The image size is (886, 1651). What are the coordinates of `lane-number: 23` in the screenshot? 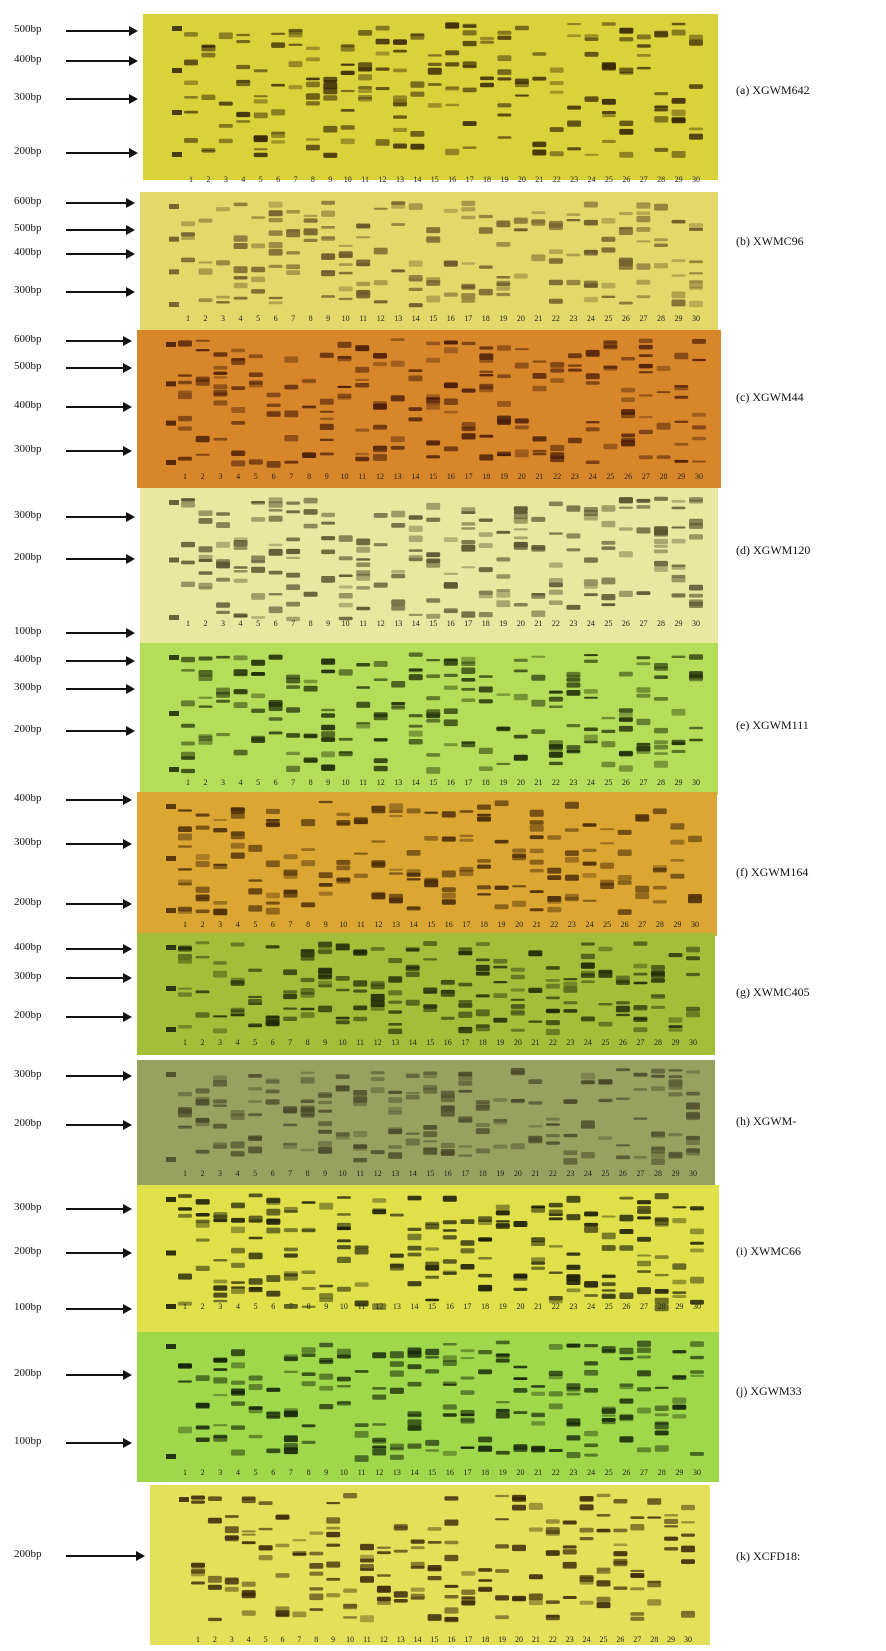 It's located at (571, 924).